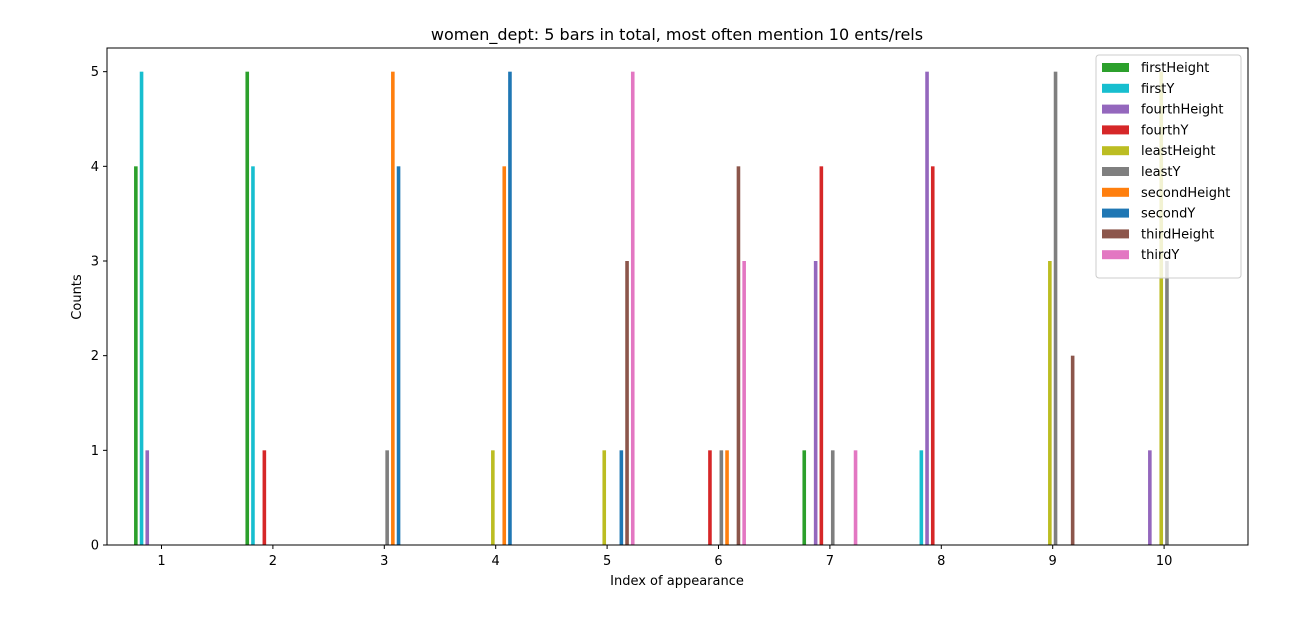  I want to click on x-tick-label: 4, so click(496, 561).